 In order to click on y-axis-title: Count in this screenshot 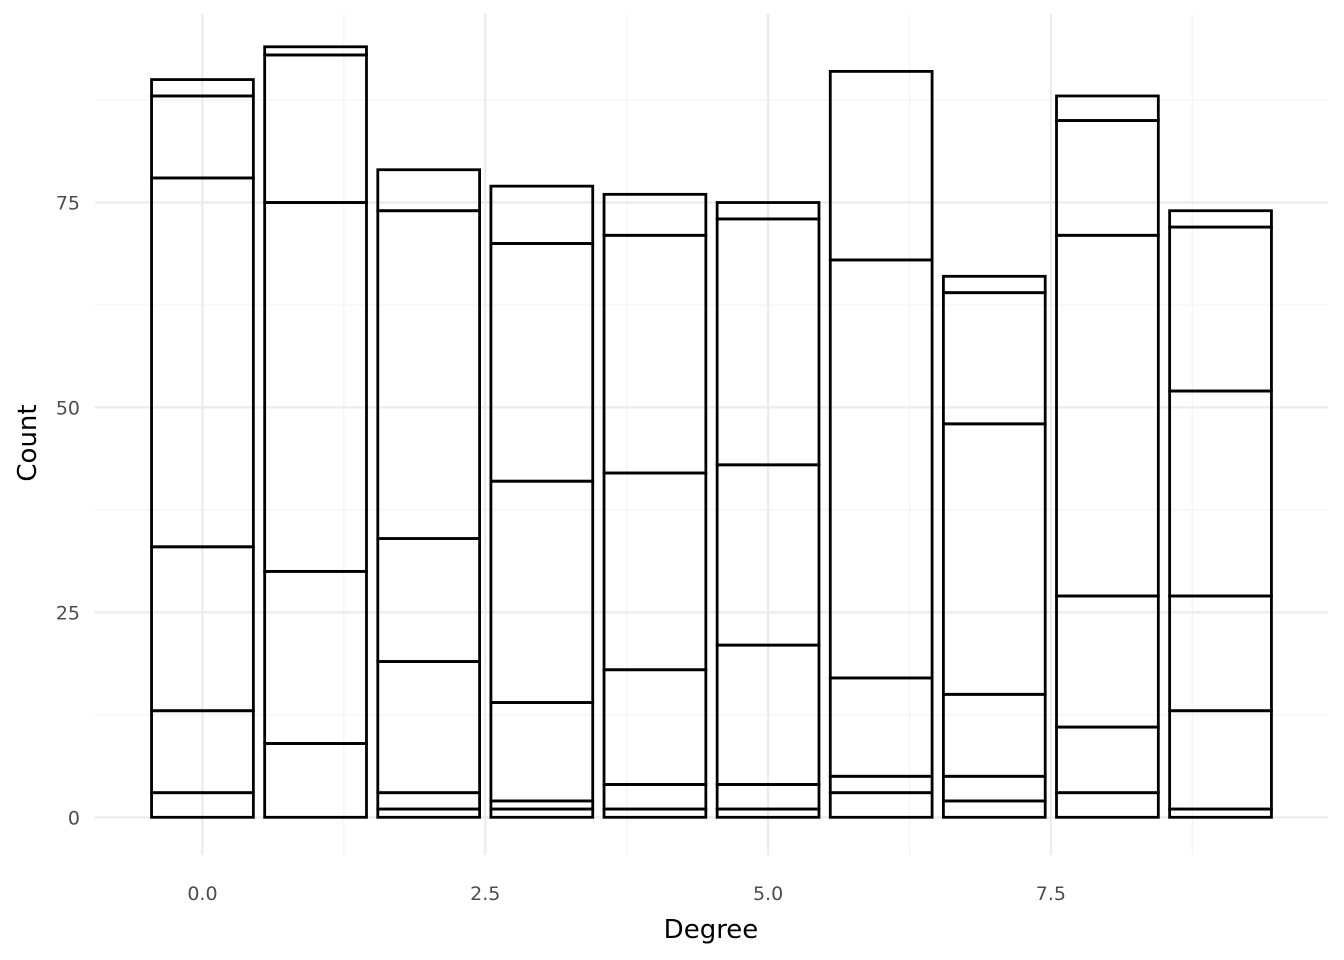, I will do `click(28, 442)`.